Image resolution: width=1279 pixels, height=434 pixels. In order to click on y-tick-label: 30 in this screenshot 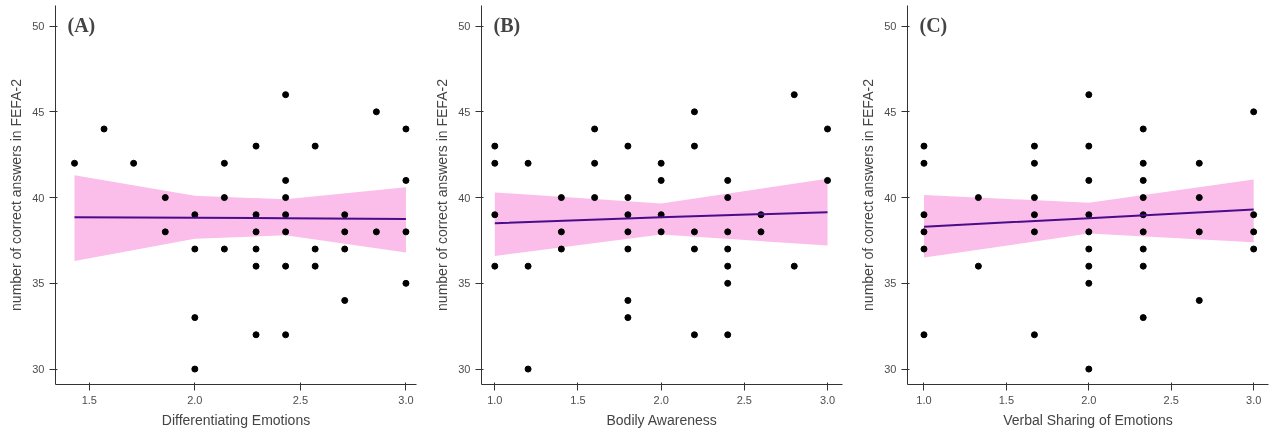, I will do `click(890, 369)`.